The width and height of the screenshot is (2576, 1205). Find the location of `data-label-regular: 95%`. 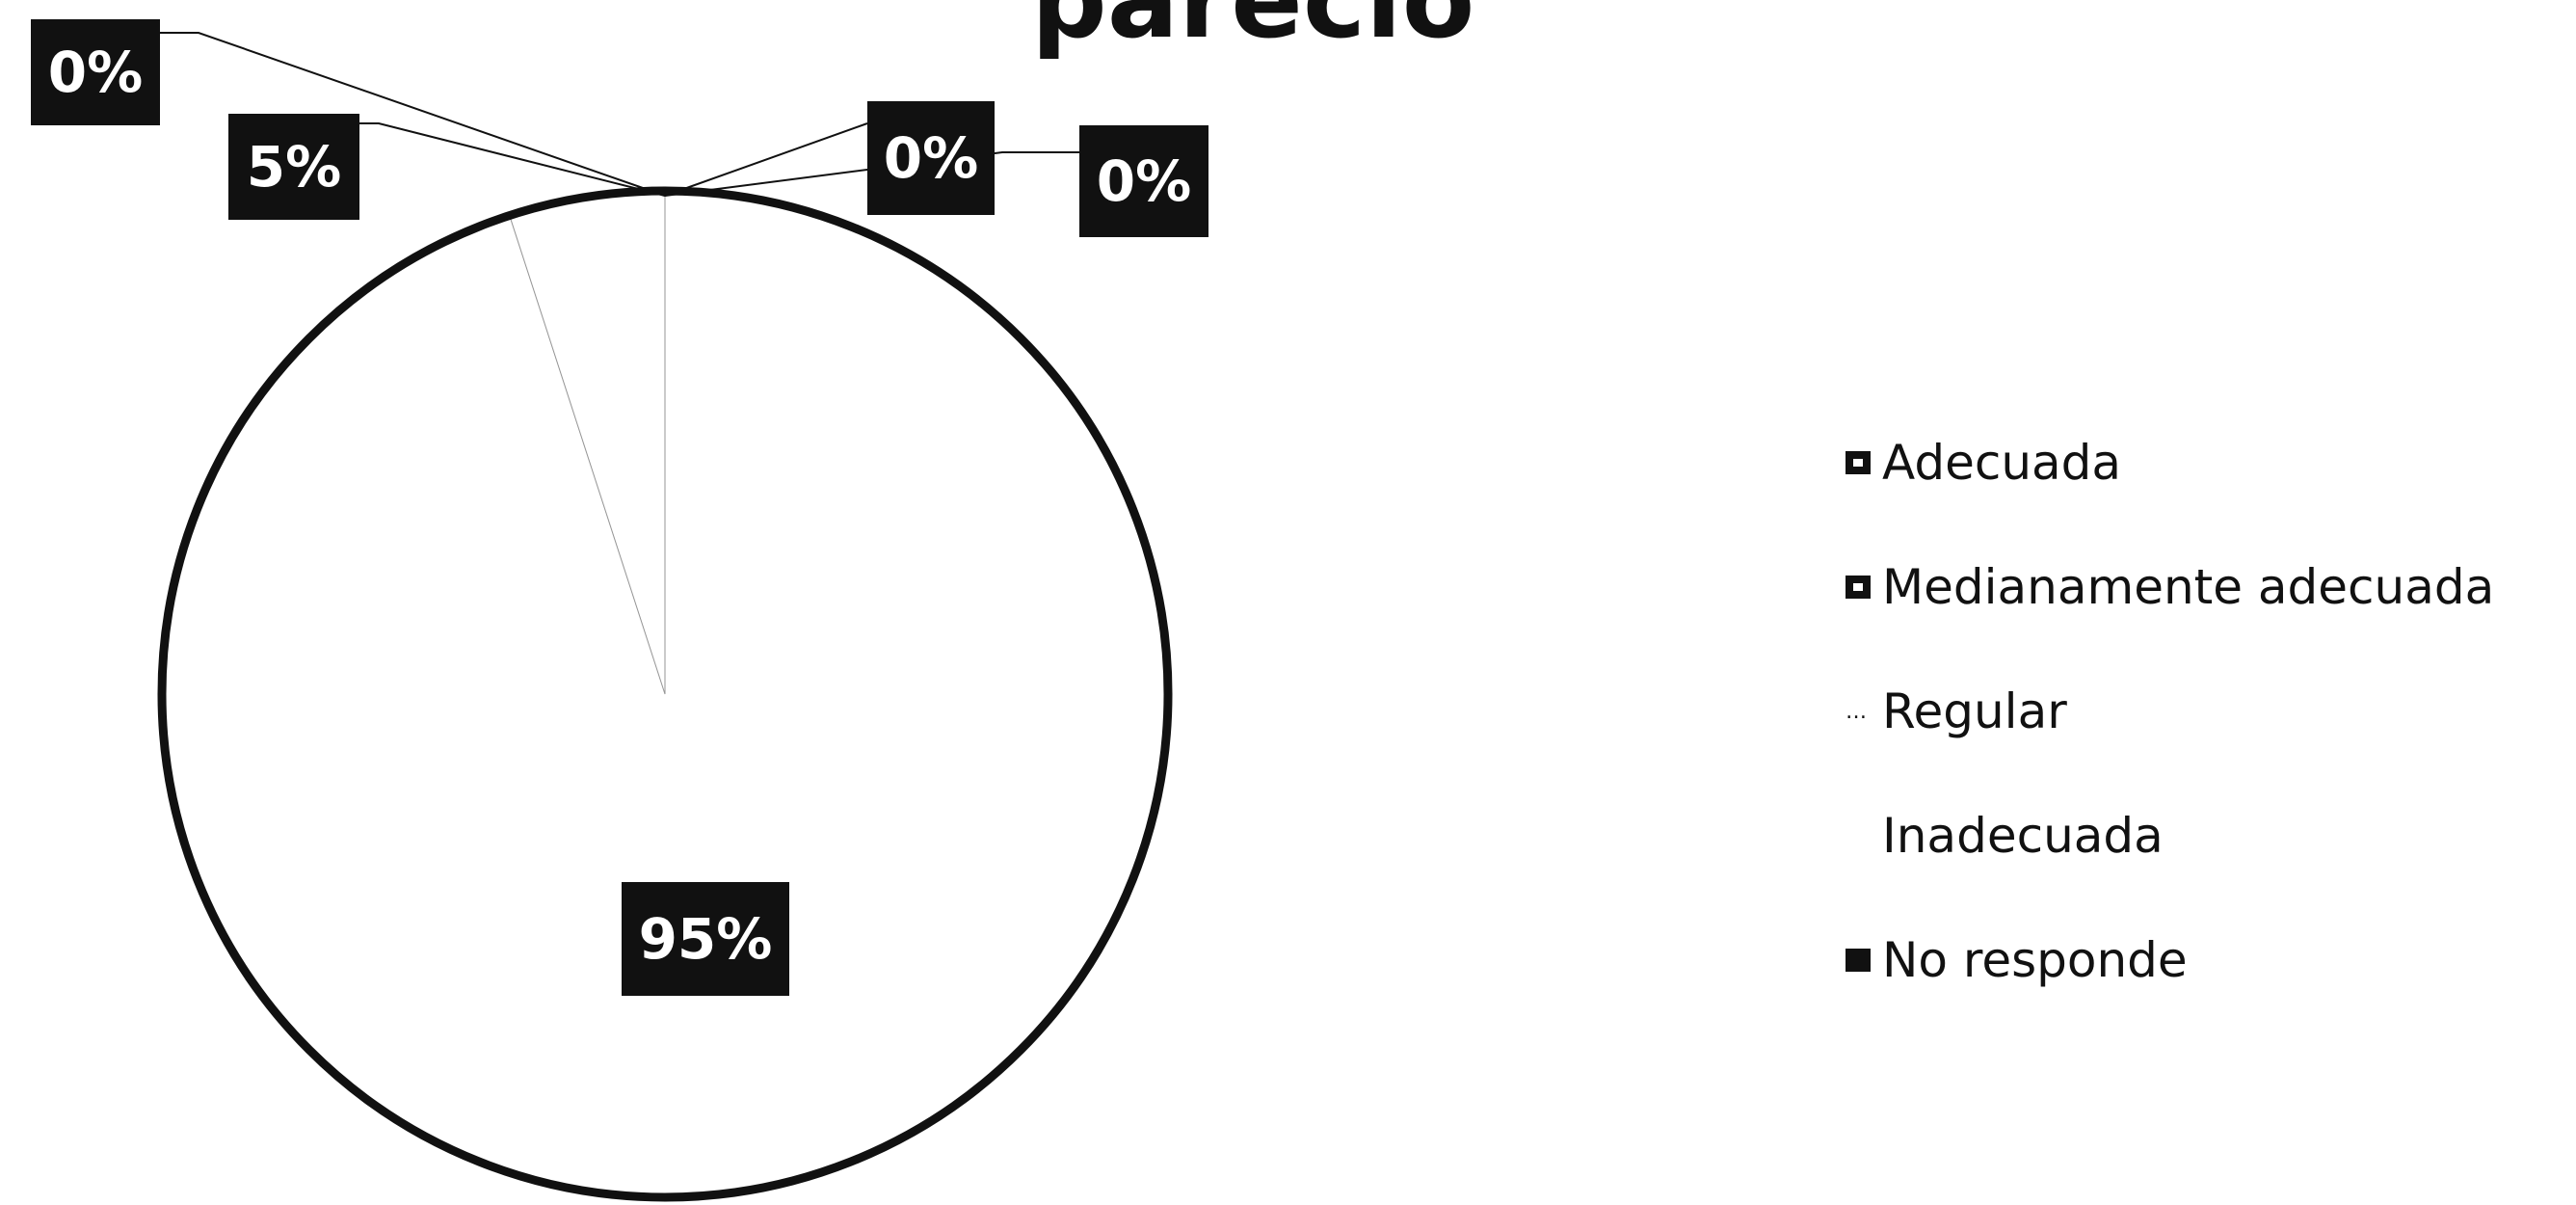

data-label-regular: 95% is located at coordinates (705, 939).